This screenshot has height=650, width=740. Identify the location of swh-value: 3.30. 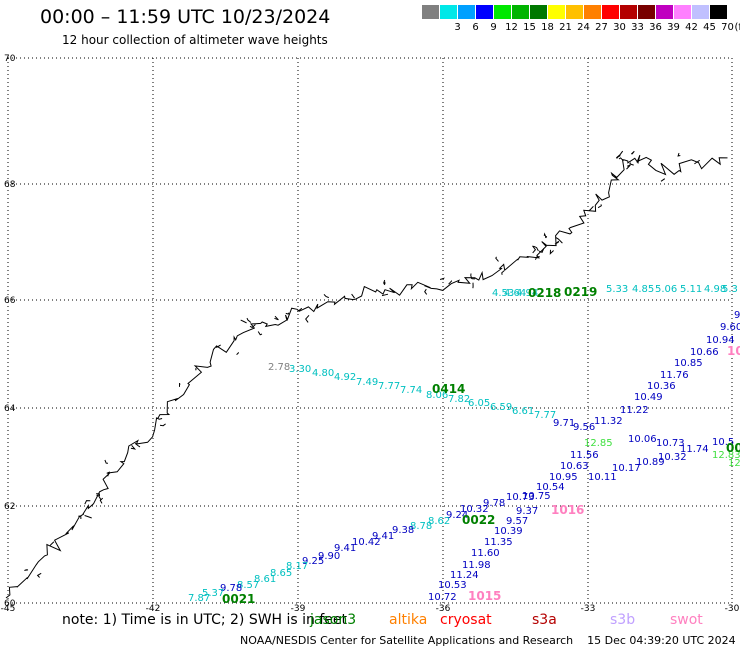
(300, 369).